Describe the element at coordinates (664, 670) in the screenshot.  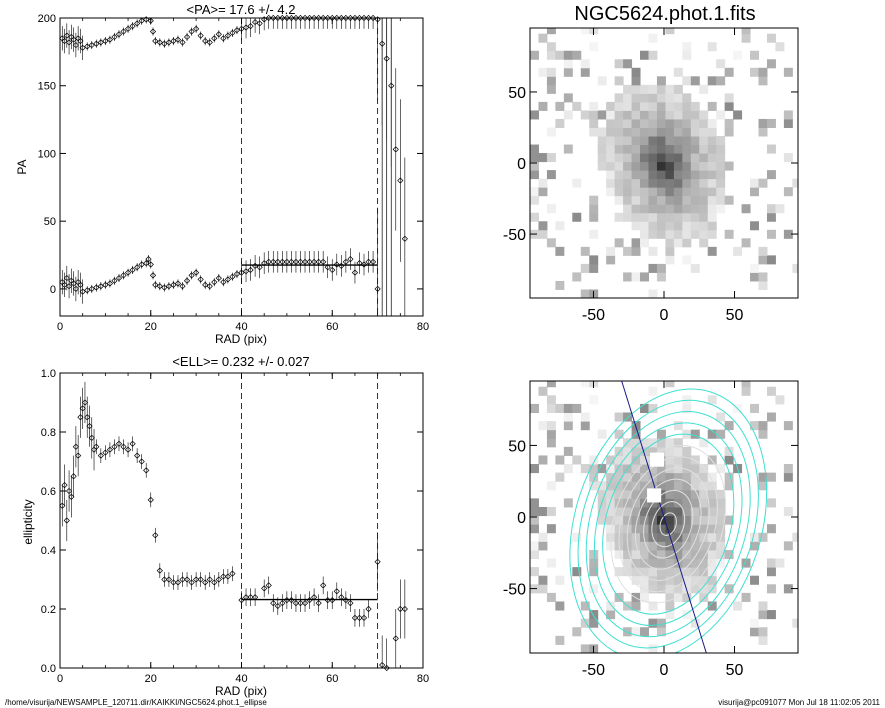
I see `contour-image-xtick-label: 0` at that location.